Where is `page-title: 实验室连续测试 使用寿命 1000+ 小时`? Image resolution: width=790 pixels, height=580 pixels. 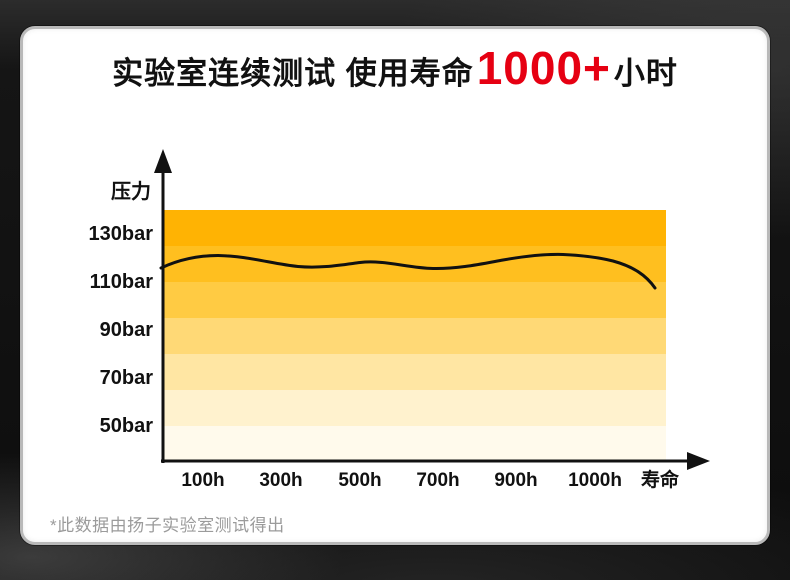 page-title: 实验室连续测试 使用寿命 1000+ 小时 is located at coordinates (395, 69).